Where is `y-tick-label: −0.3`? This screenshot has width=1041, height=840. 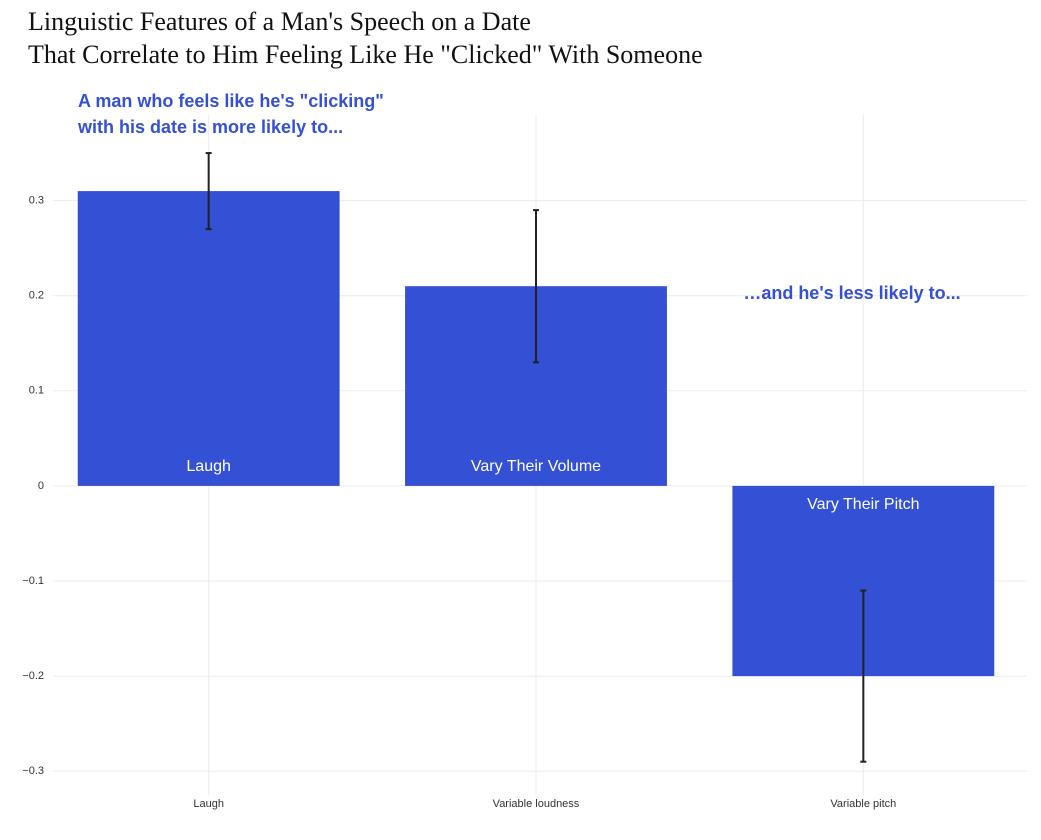 y-tick-label: −0.3 is located at coordinates (33, 771).